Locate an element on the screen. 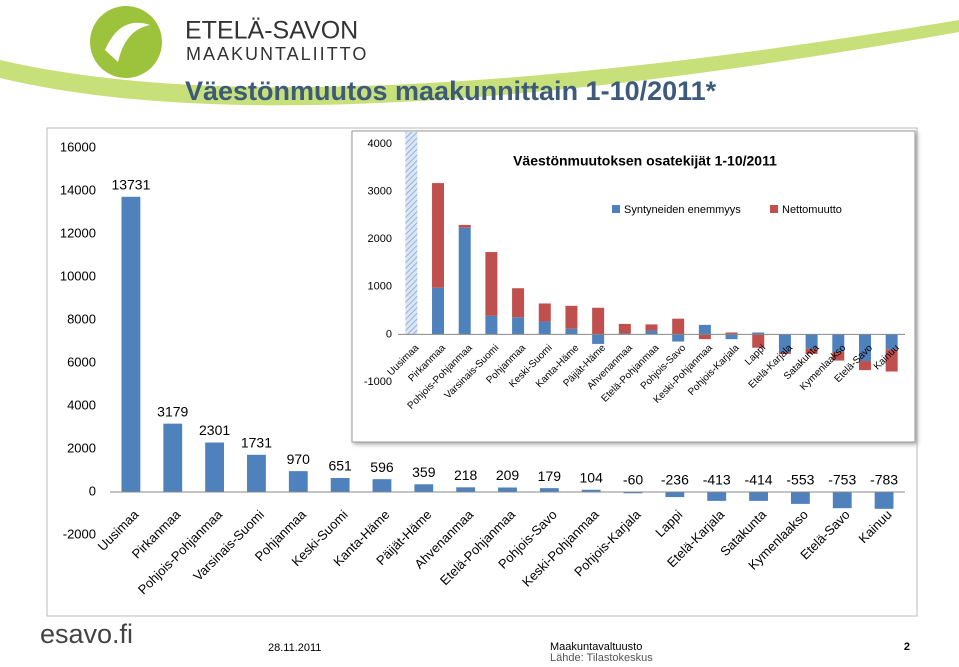  inset-title: Väestönmuutoksen osatekijät 1-10/2011 is located at coordinates (645, 161).